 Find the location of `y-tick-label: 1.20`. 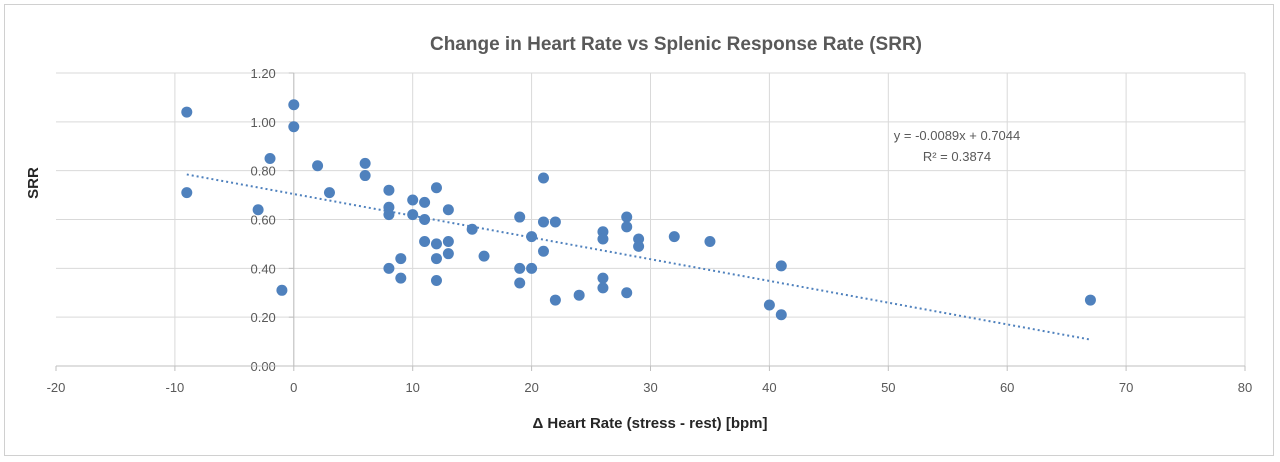

y-tick-label: 1.20 is located at coordinates (262, 73).